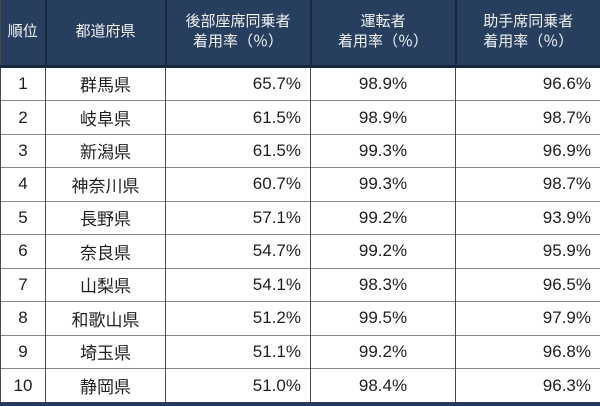  What do you see at coordinates (238, 251) in the screenshot?
I see `rear-belt-rate-cell: 54.7%` at bounding box center [238, 251].